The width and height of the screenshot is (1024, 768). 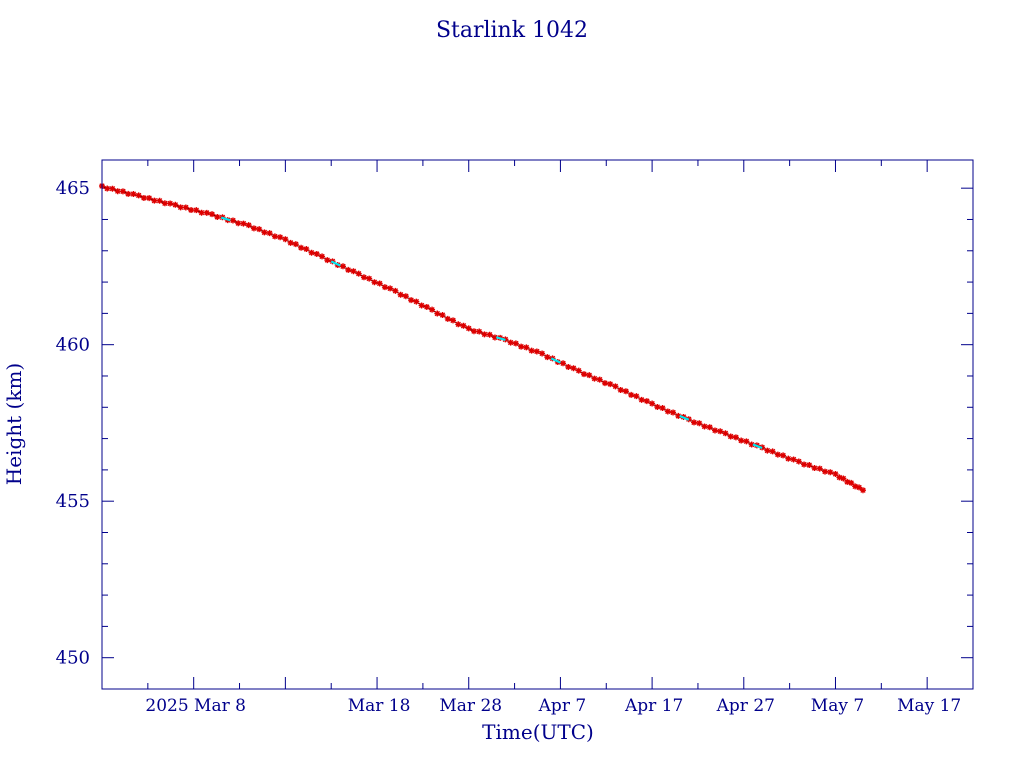 What do you see at coordinates (837, 706) in the screenshot?
I see `x-tick-label: May 7` at bounding box center [837, 706].